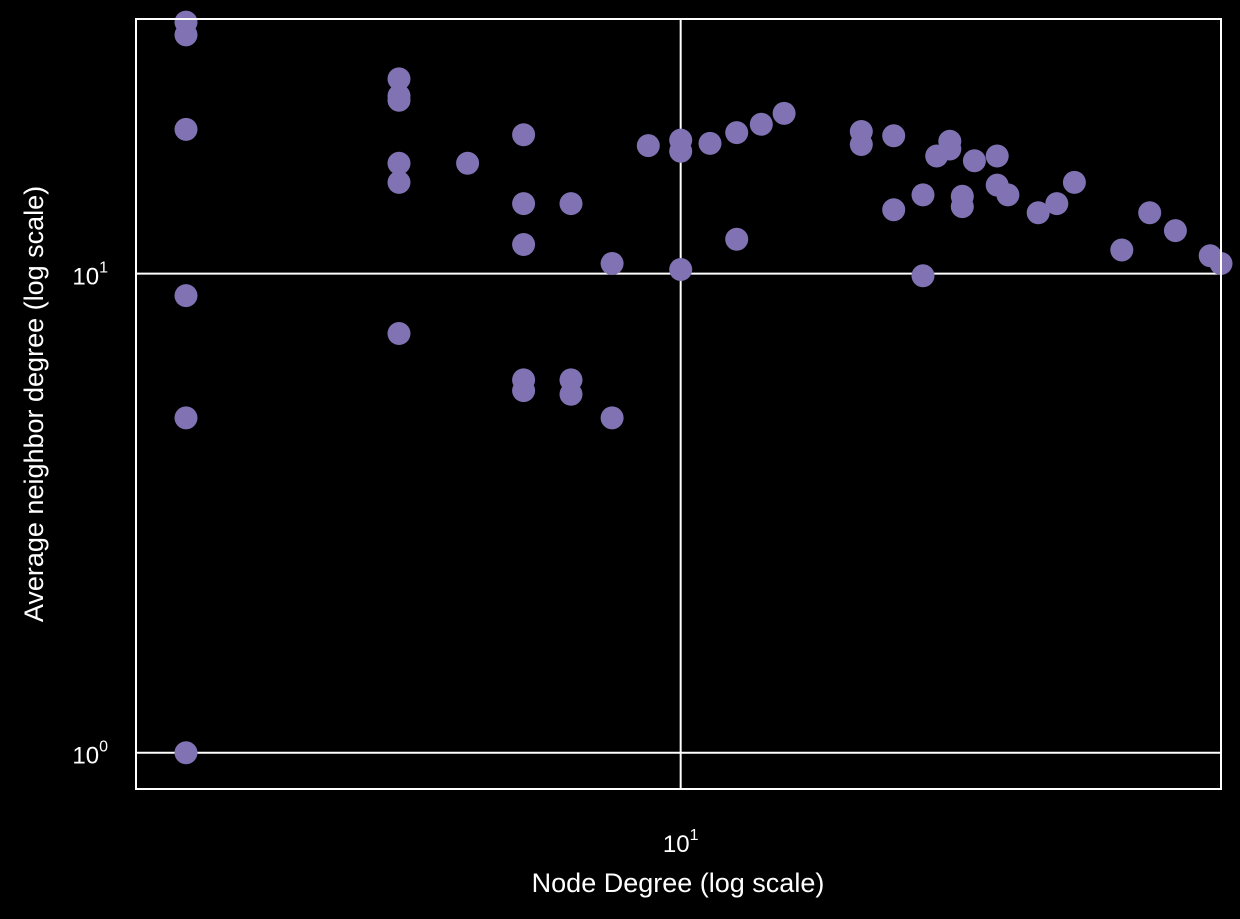  I want to click on y-tick-label: 10⁰, so click(90, 754).